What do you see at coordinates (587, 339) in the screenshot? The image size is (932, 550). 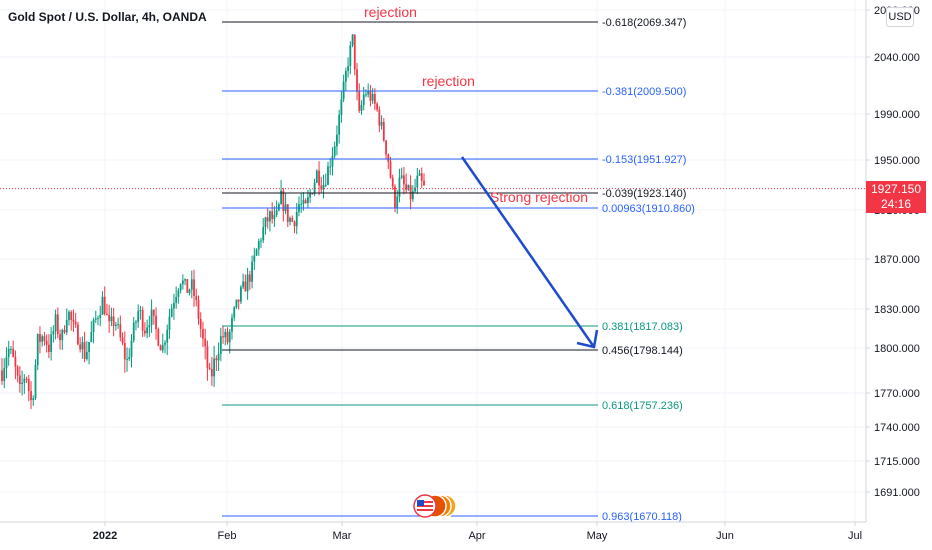 I see `forecast-arrow-head` at bounding box center [587, 339].